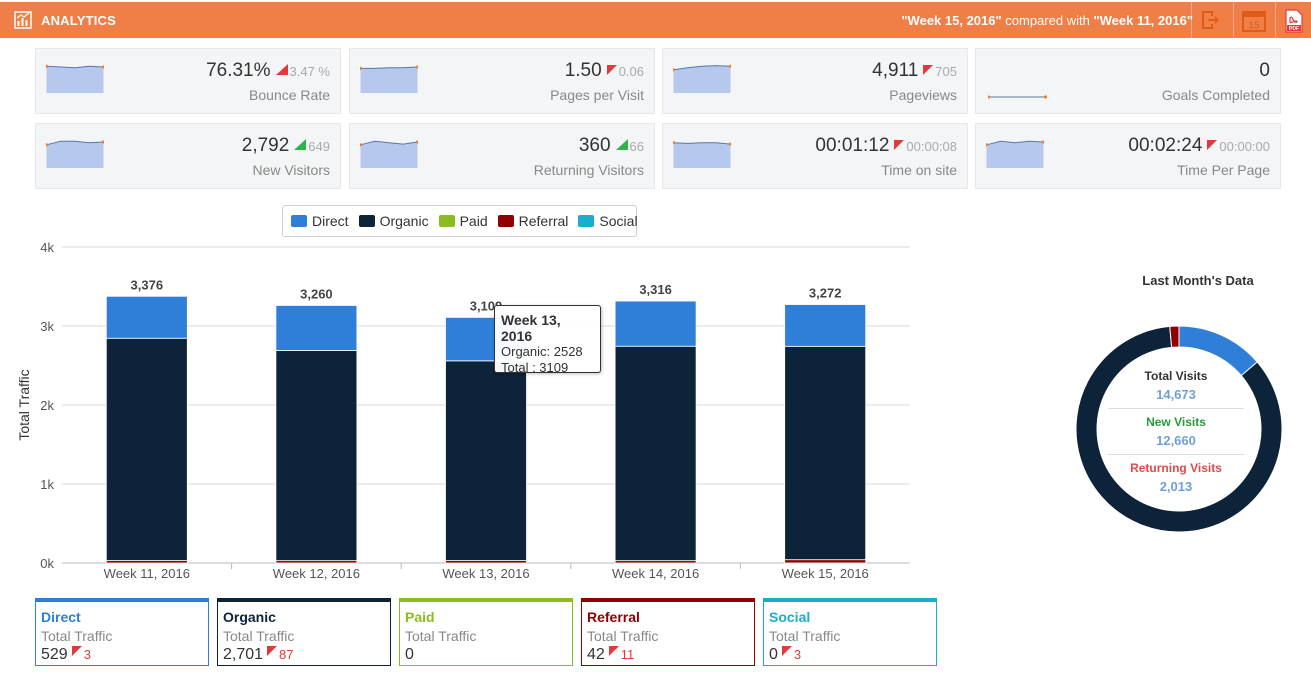 The image size is (1311, 674). What do you see at coordinates (1176, 477) in the screenshot?
I see `returning-visits-stat: Returning Visits 2,013` at bounding box center [1176, 477].